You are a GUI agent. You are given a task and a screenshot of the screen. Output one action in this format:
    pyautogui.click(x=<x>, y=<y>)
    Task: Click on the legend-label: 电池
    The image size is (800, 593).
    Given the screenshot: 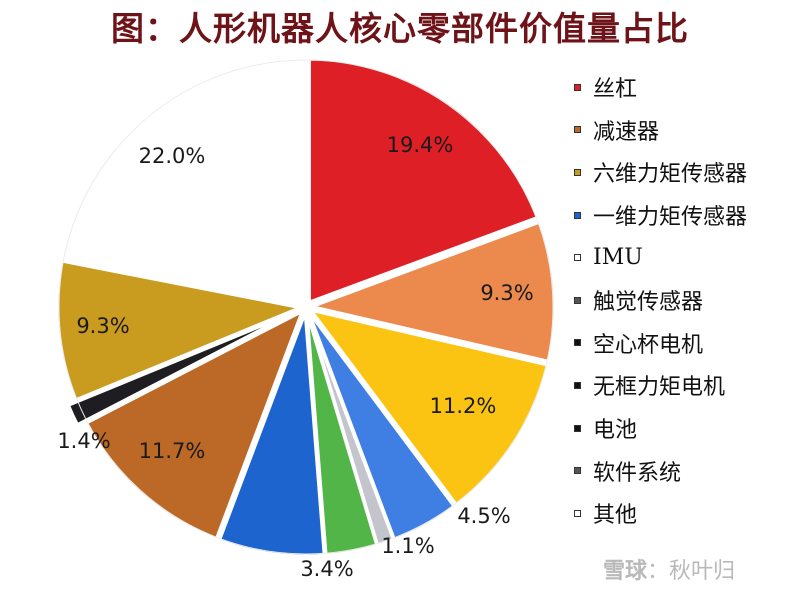 What is the action you would take?
    pyautogui.click(x=615, y=431)
    